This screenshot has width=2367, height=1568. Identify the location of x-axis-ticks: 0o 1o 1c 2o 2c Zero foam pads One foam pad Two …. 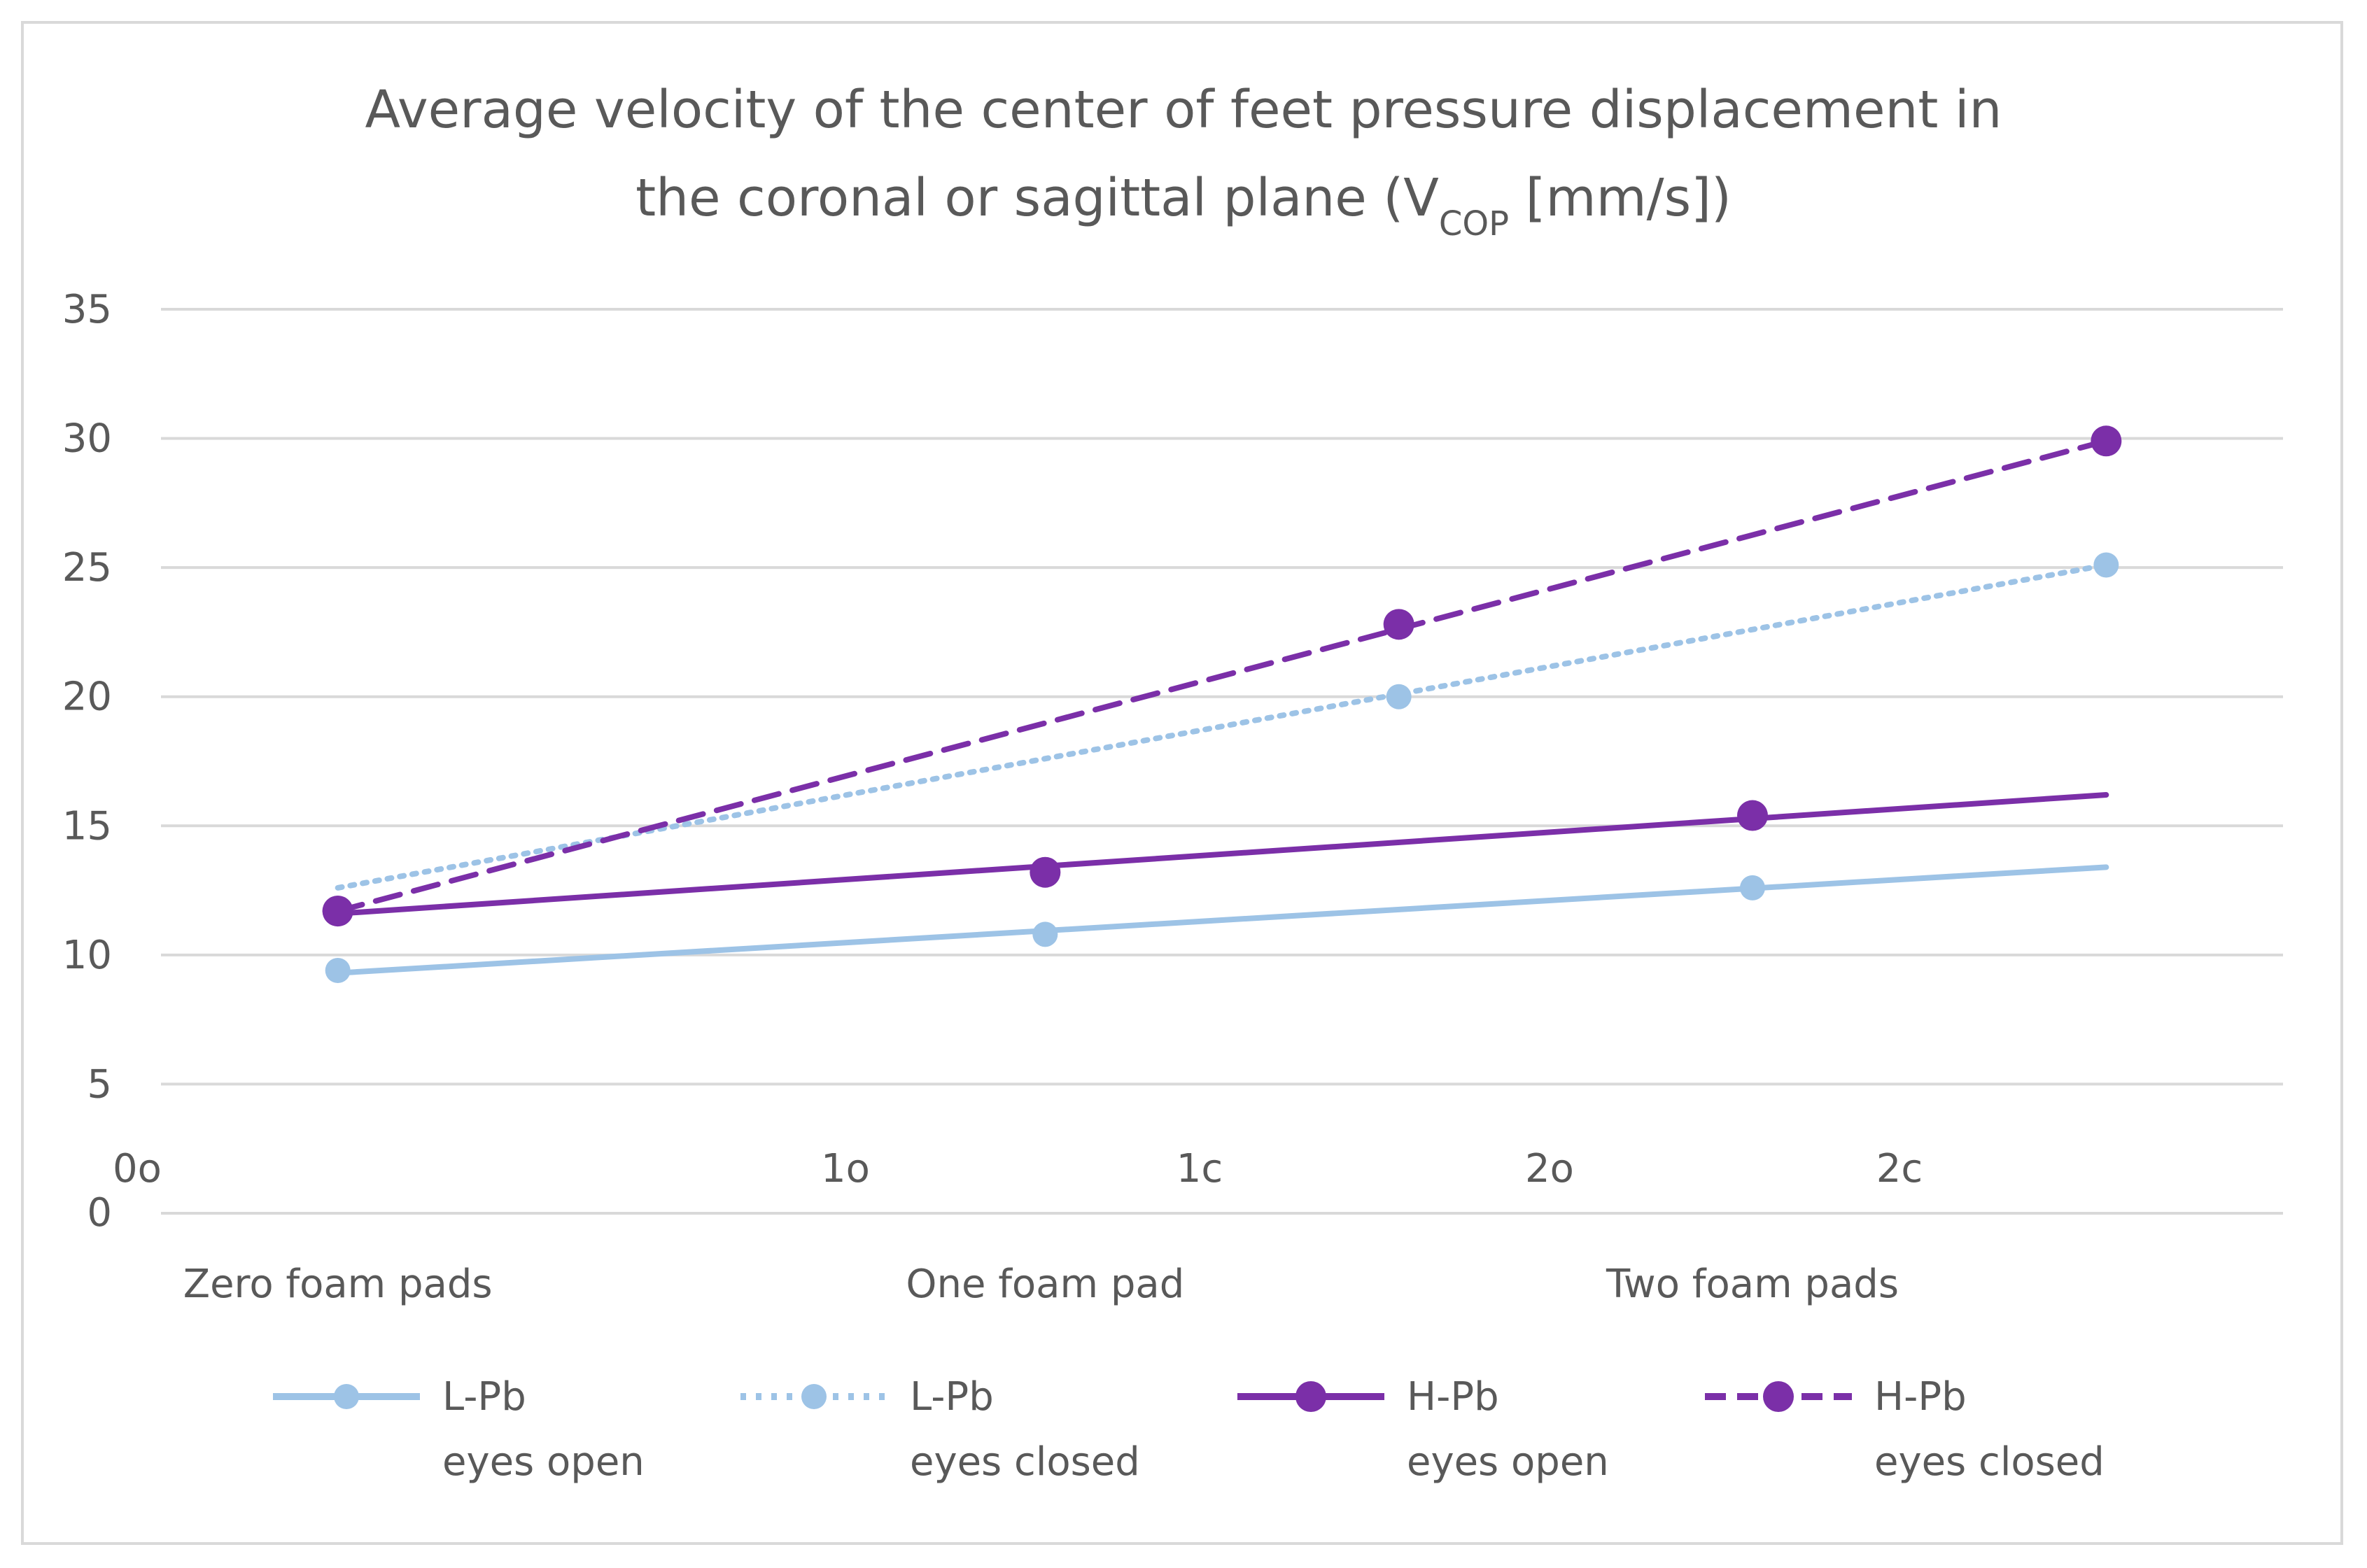
(1018, 1226).